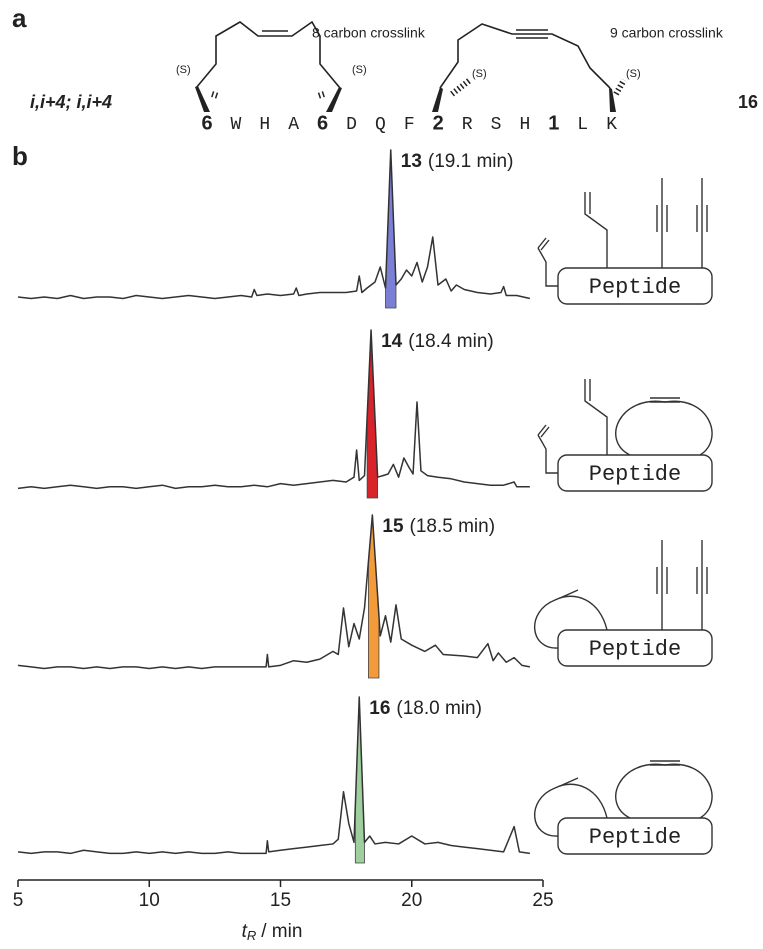 The width and height of the screenshot is (763, 949). Describe the element at coordinates (281, 931) in the screenshot. I see `x-axis-label-unit: / min` at that location.